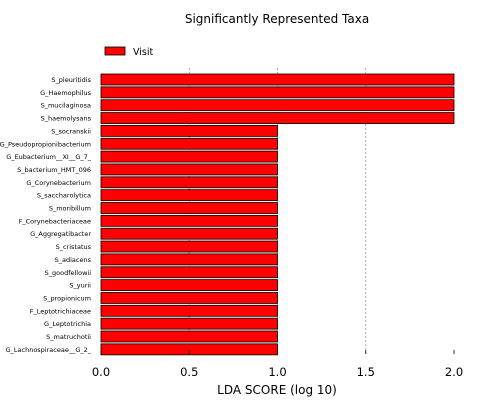  I want to click on category-label: F_Leptotrichiaceae, so click(60, 311).